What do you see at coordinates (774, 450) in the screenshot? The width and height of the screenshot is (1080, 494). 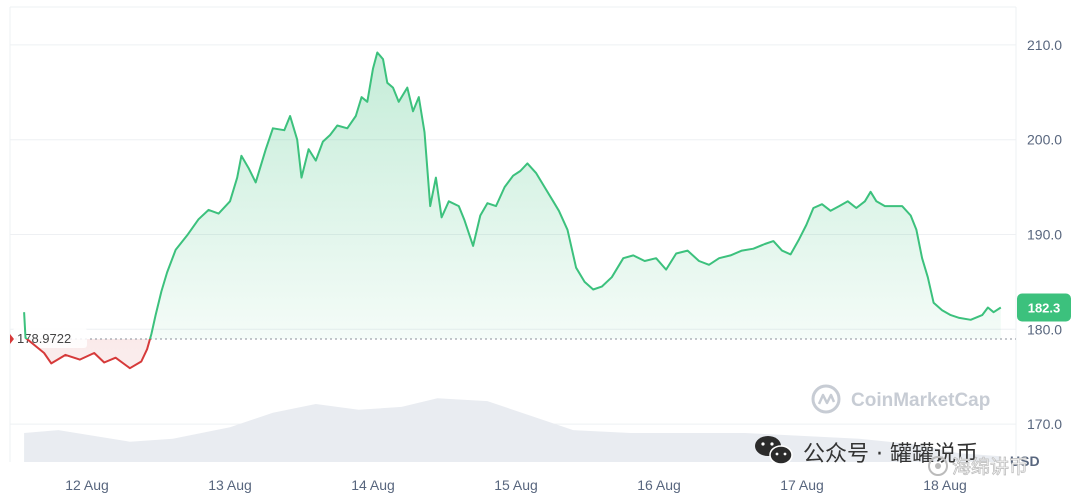 I see `wechat-icon` at bounding box center [774, 450].